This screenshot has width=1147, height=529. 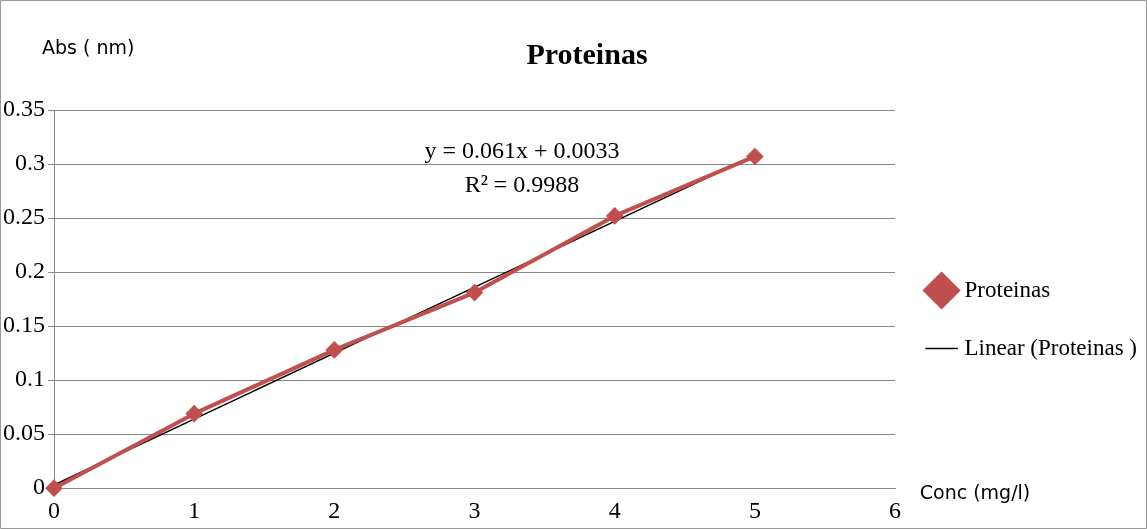 What do you see at coordinates (895, 509) in the screenshot?
I see `x-tick-label: 6` at bounding box center [895, 509].